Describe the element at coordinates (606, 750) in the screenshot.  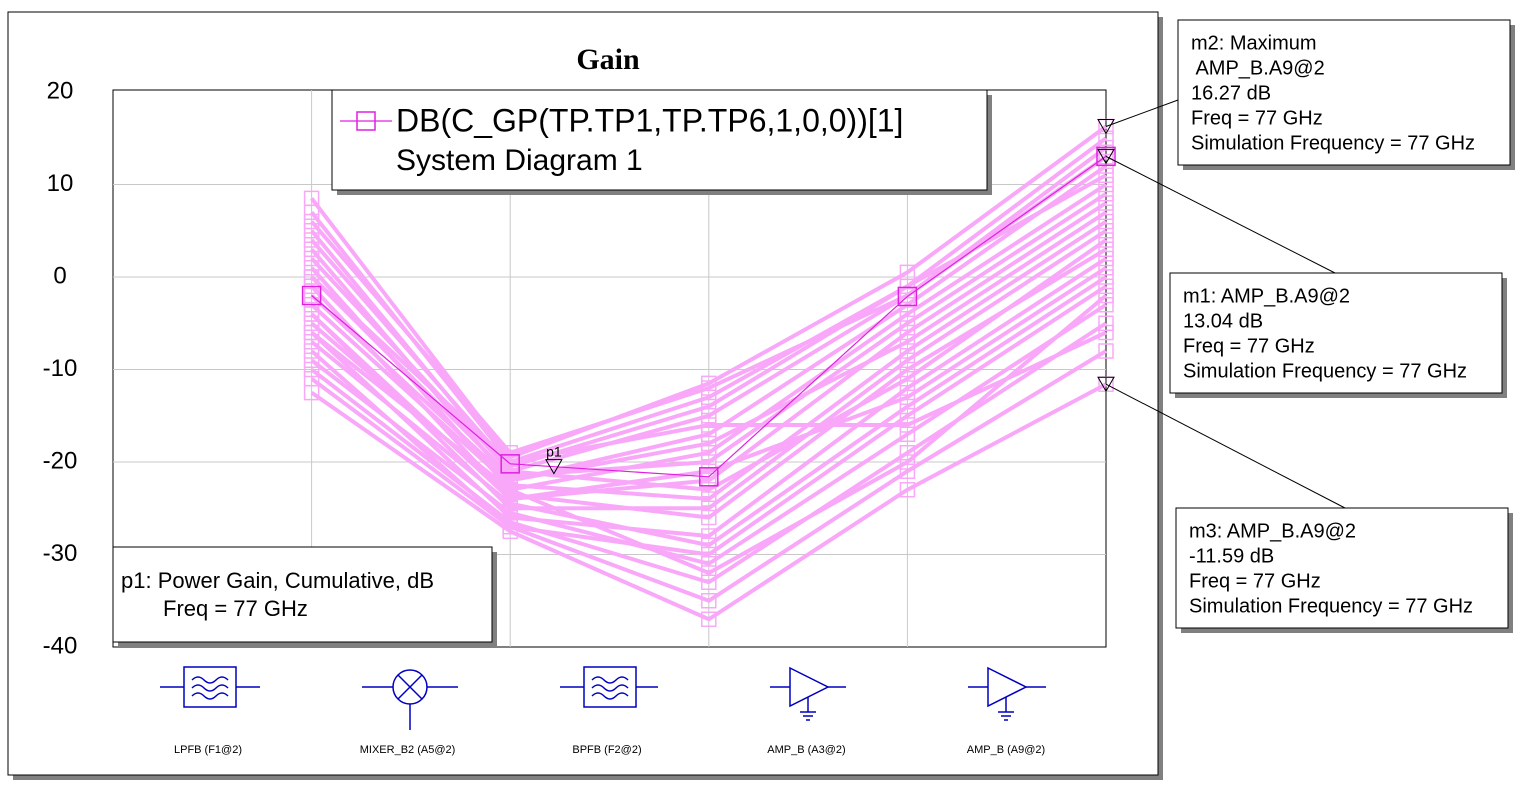
I see `x-category-label: BPFB (F2@2)` at that location.